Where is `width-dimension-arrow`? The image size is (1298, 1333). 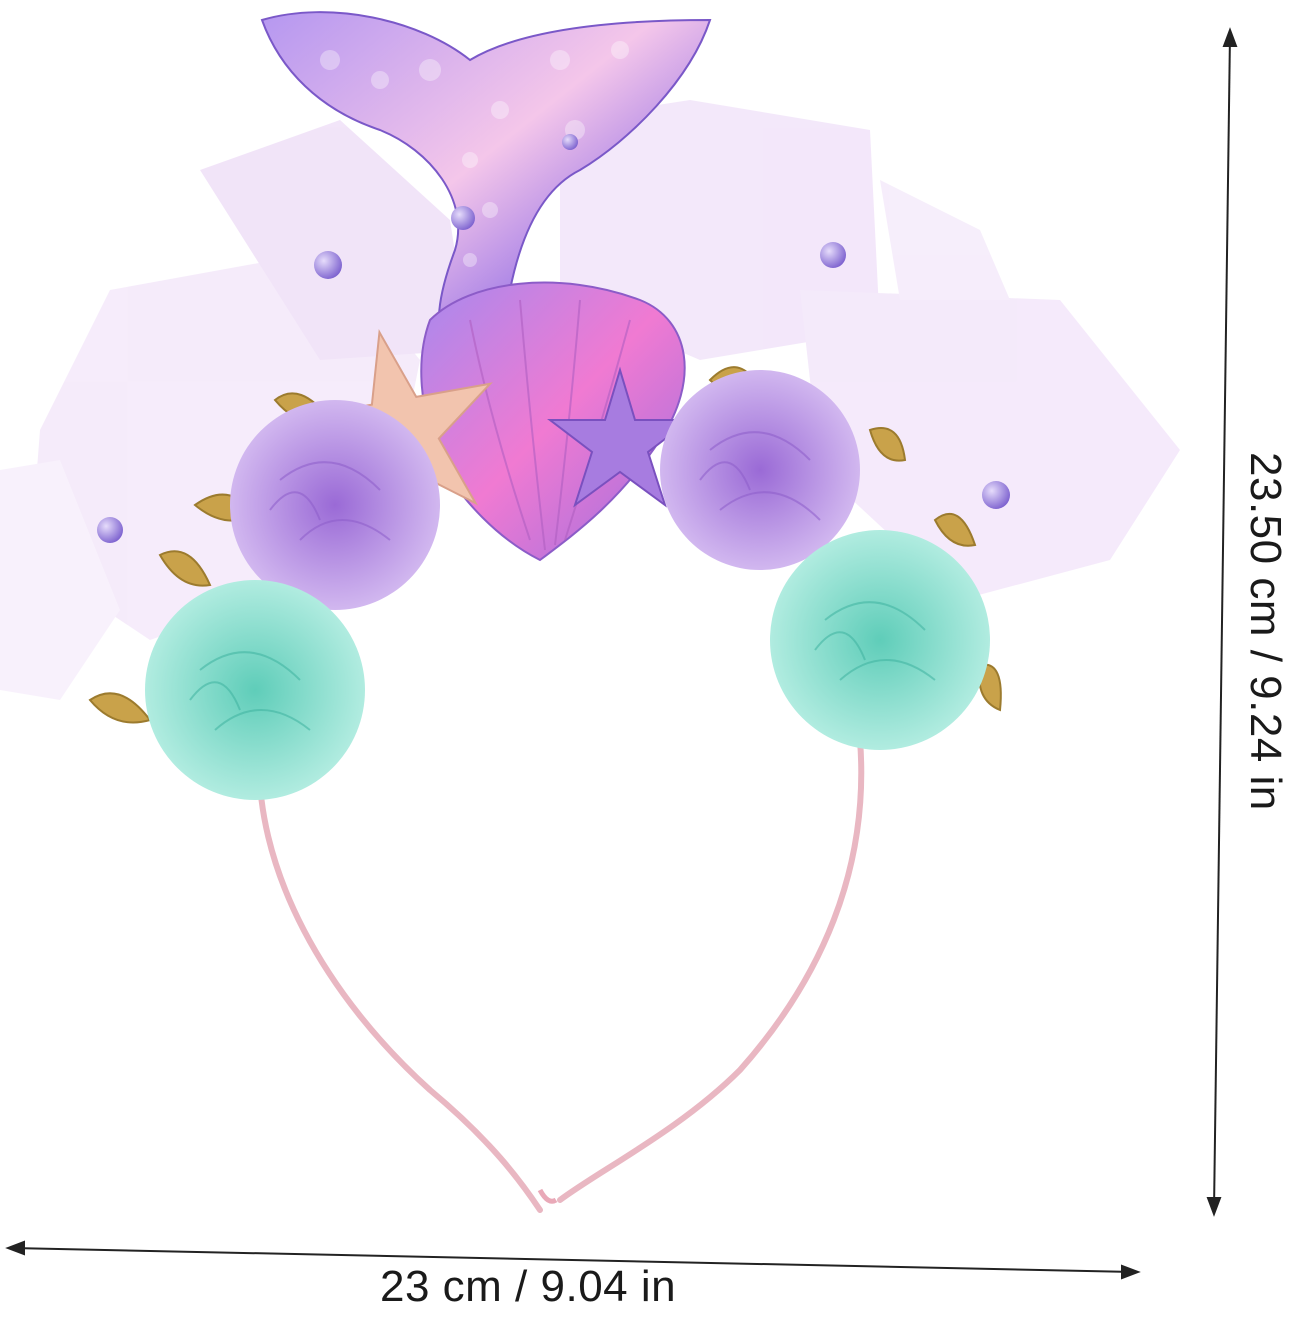 width-dimension-arrow is located at coordinates (573, 1260).